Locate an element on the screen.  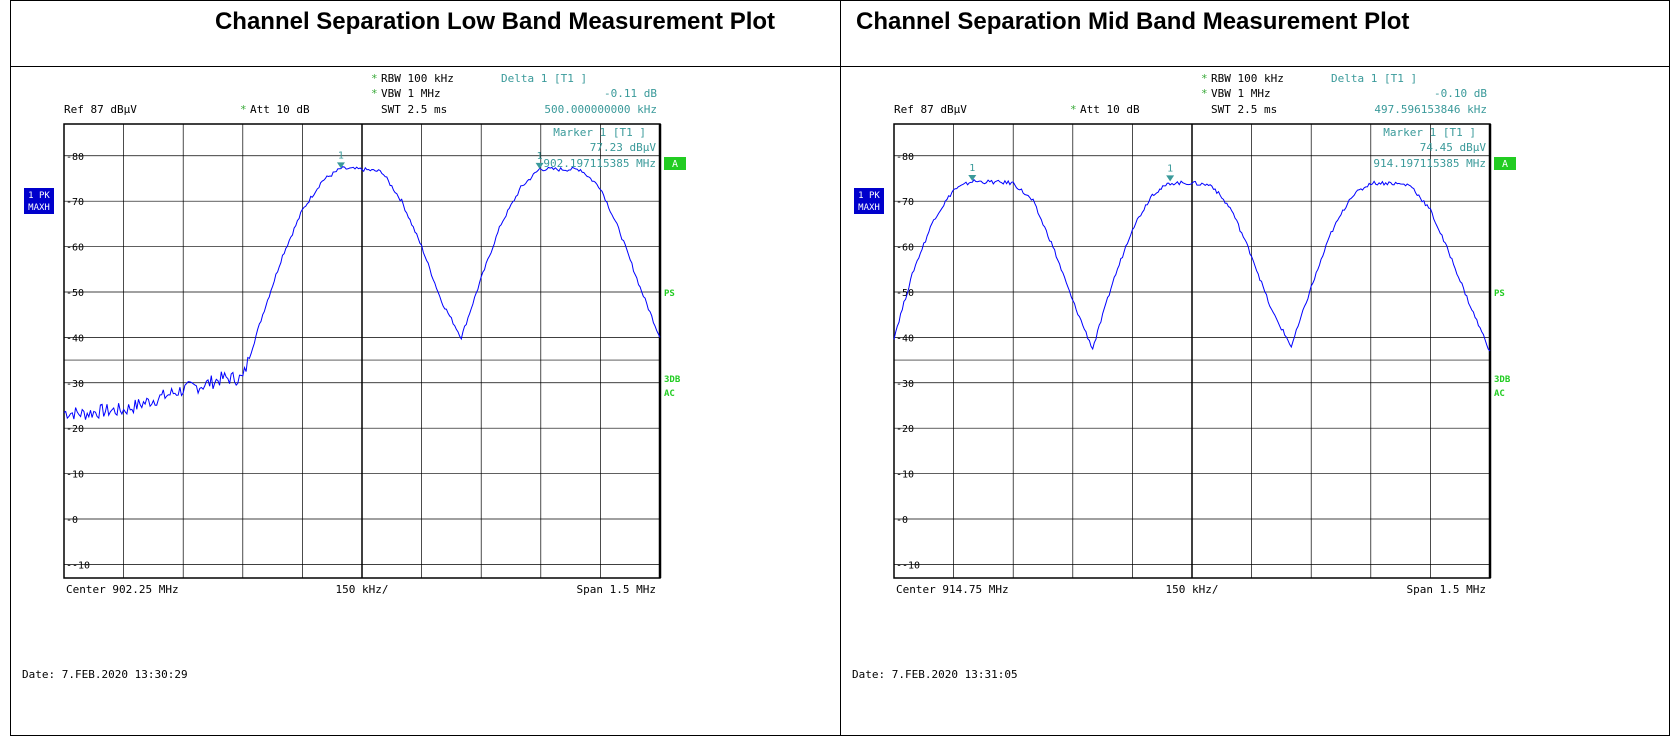
capture-date: Date: 7.FEB.2020 13:30:29 is located at coordinates (105, 674).